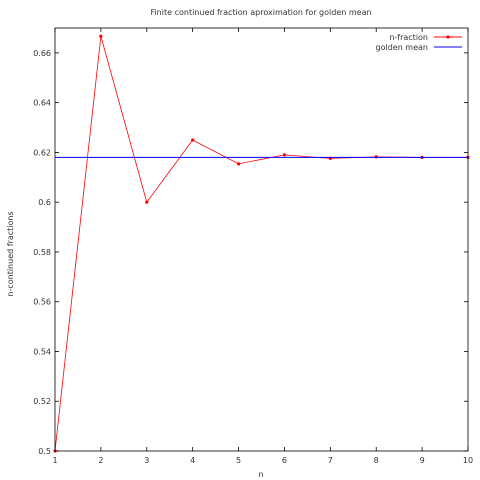 This screenshot has height=480, width=480. Describe the element at coordinates (42, 302) in the screenshot. I see `y-tick-label: 0.56` at that location.